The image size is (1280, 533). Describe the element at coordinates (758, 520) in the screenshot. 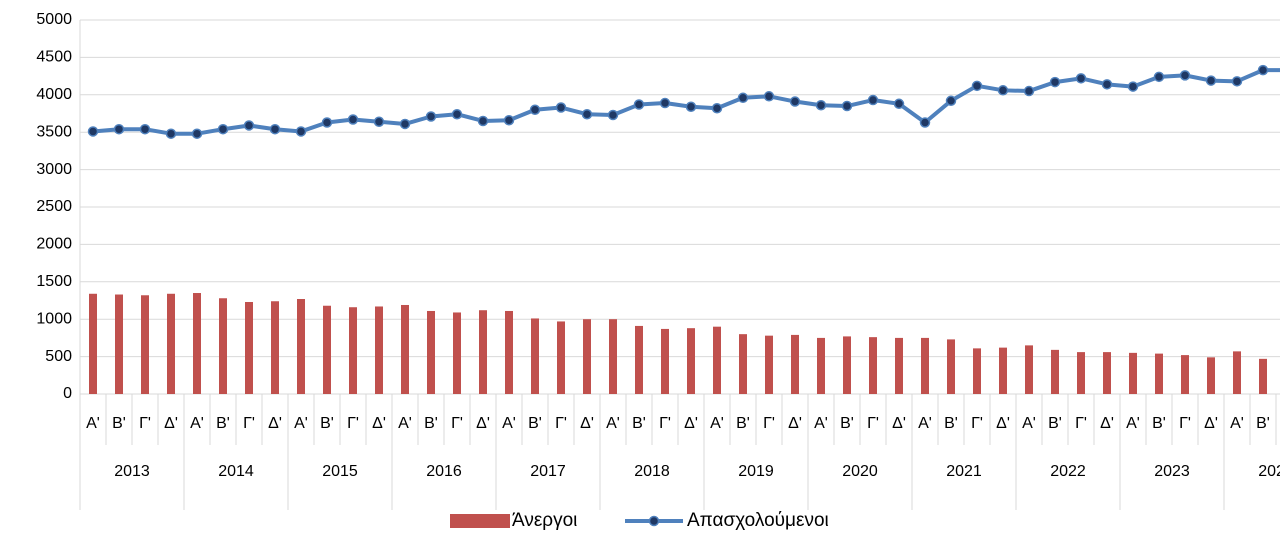

I see `legend-label: Απασχολούμενοι` at that location.